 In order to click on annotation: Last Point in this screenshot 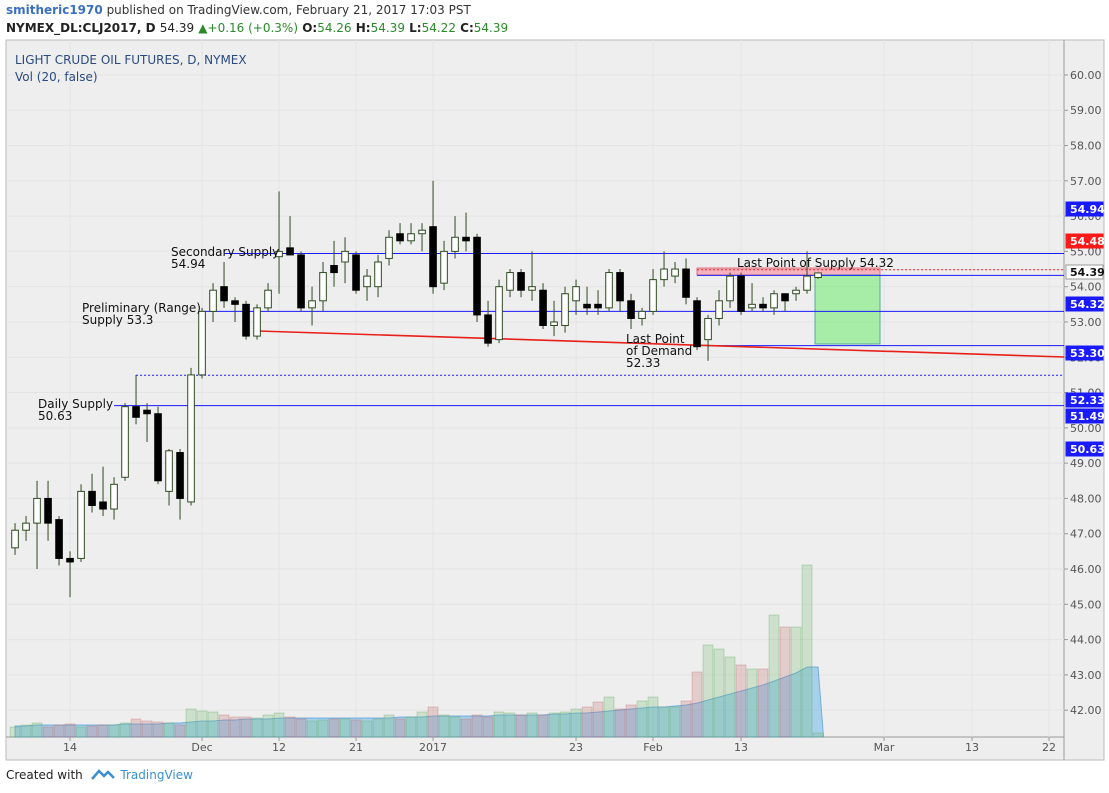, I will do `click(655, 339)`.